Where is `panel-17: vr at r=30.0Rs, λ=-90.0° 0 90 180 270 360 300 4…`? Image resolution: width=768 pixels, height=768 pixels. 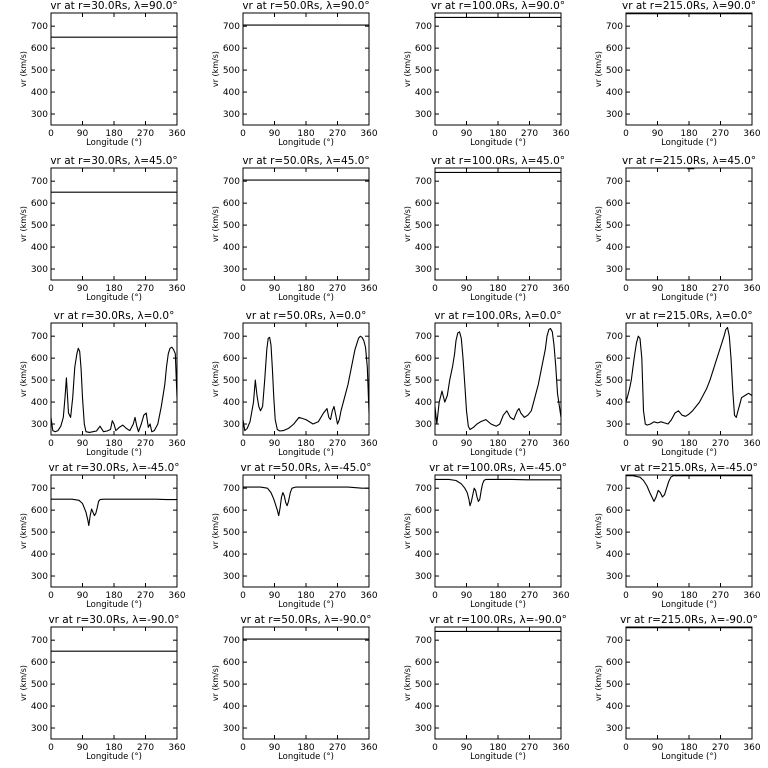
panel-17: vr at r=30.0Rs, λ=-90.0° 0 90 180 270 360 300 4… is located at coordinates (102, 688).